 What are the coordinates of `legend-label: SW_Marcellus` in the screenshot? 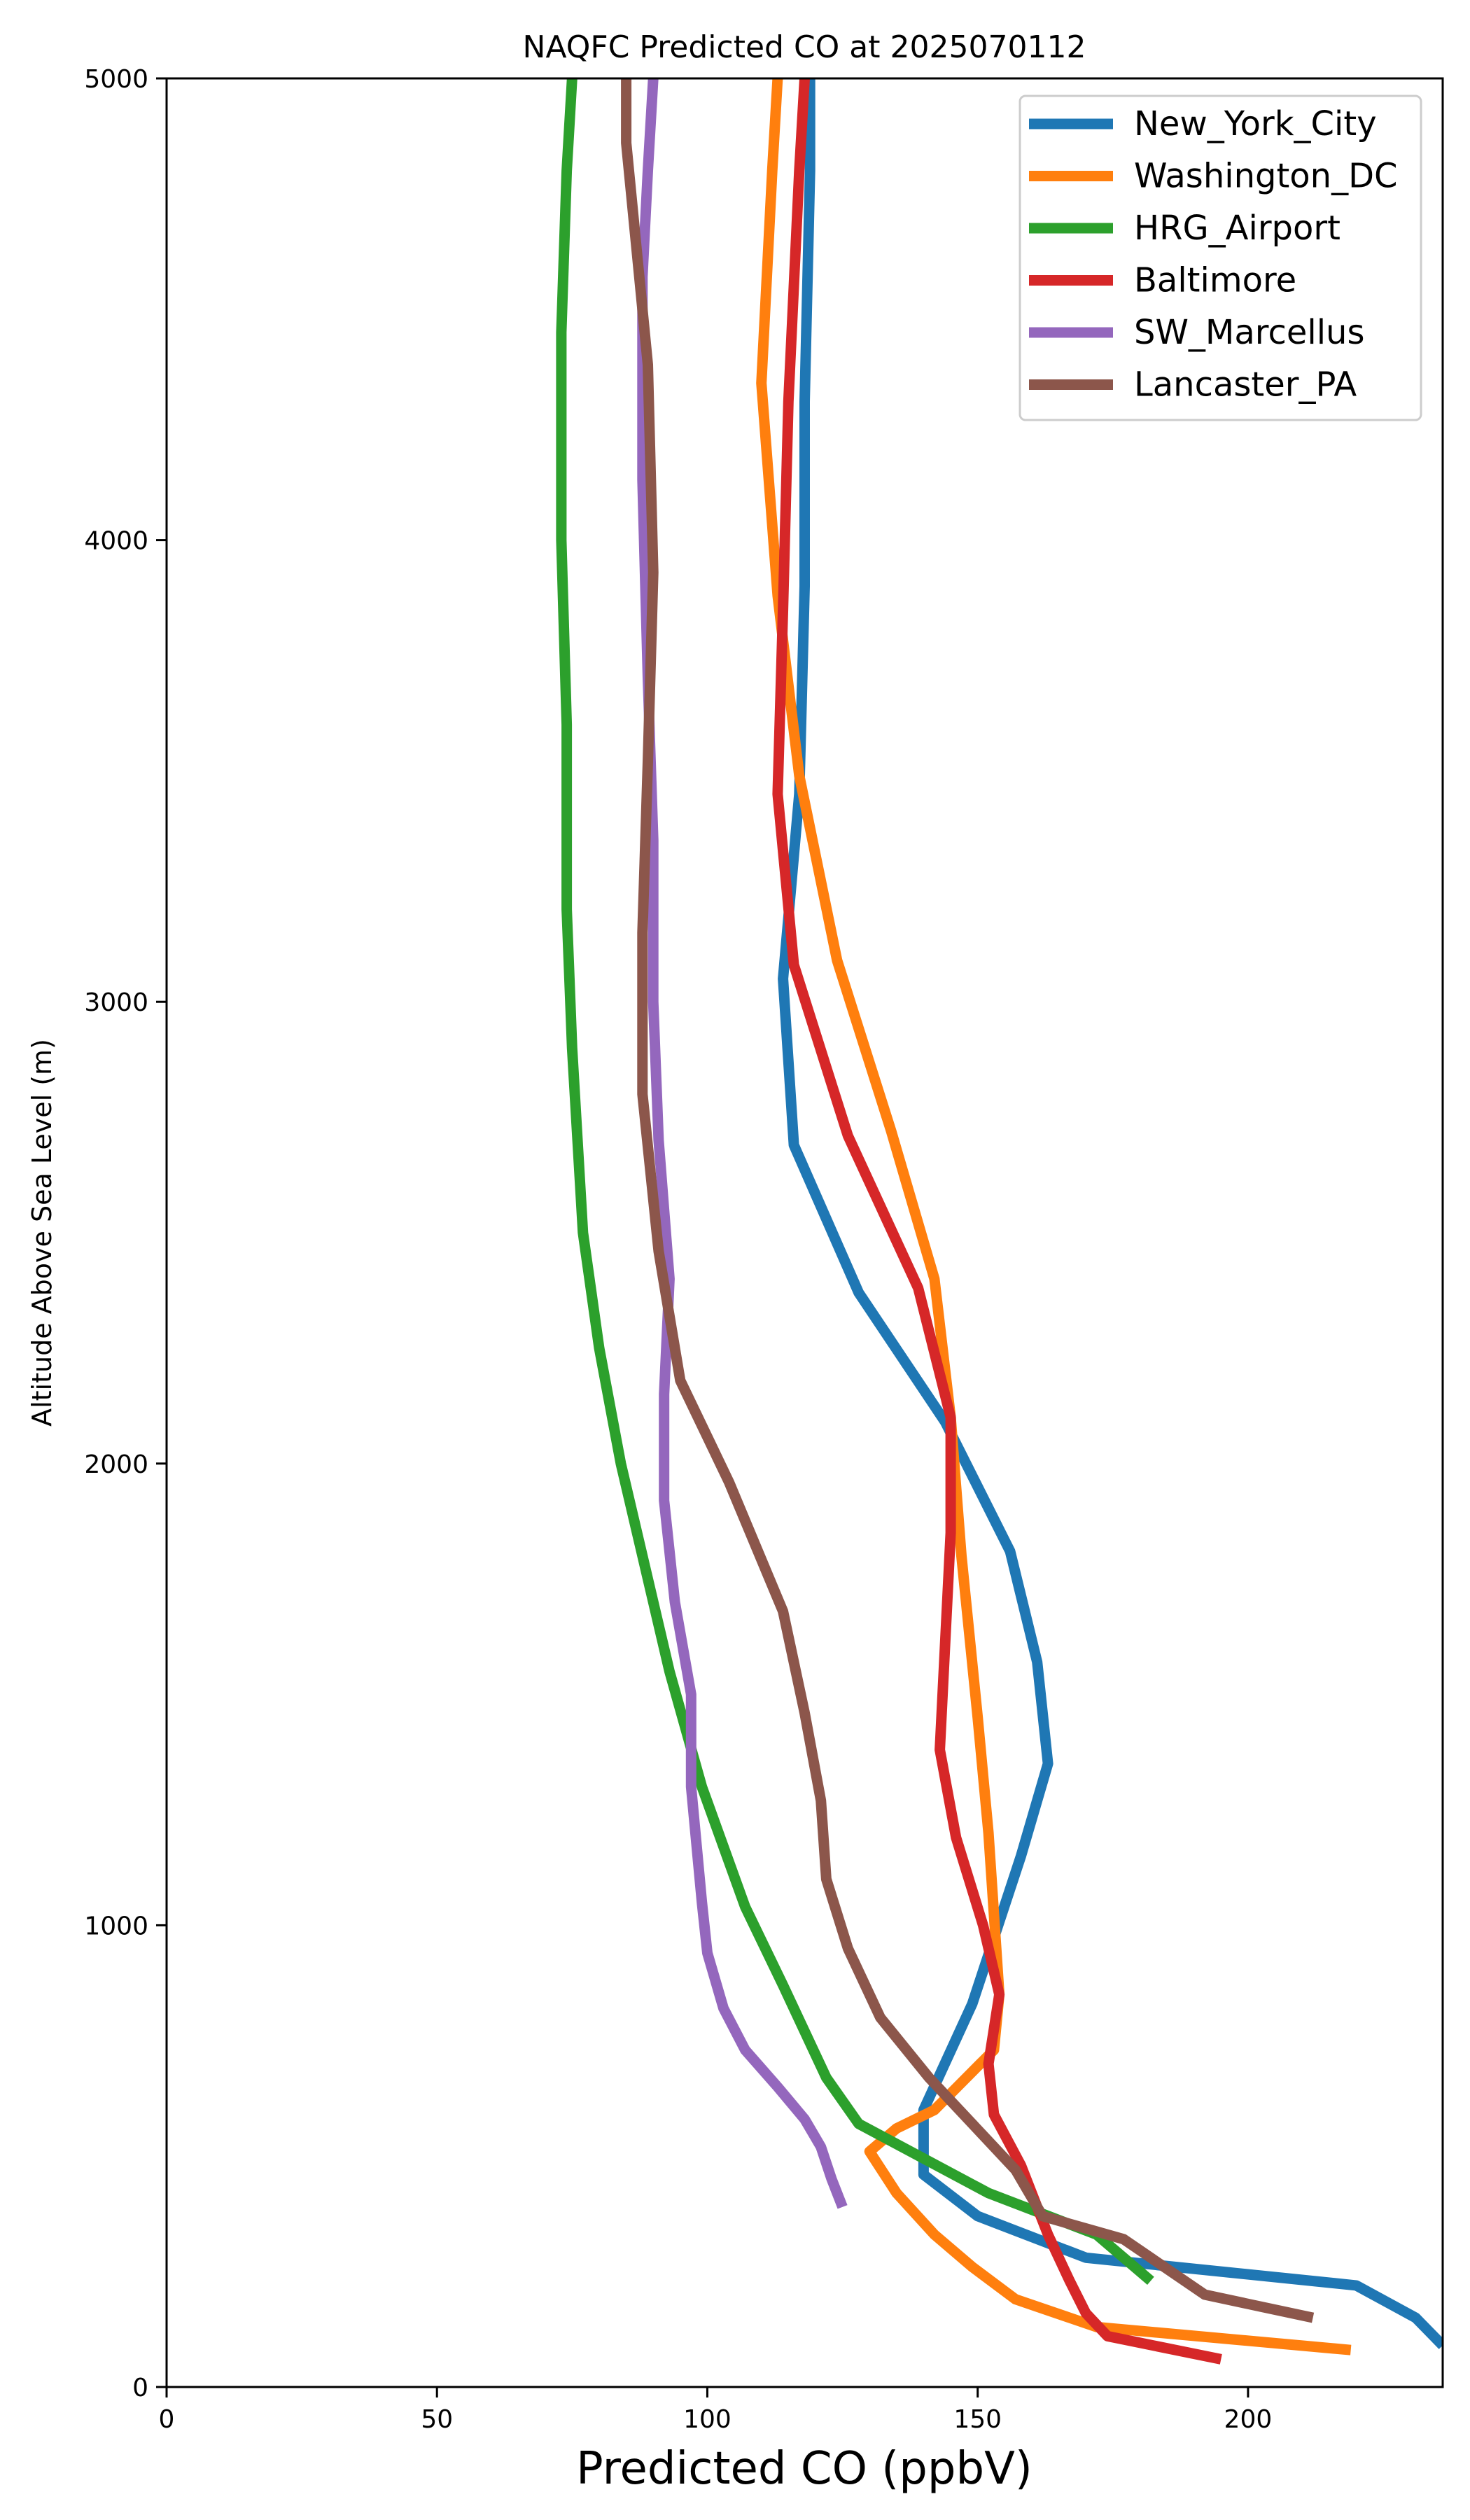 It's located at (1249, 332).